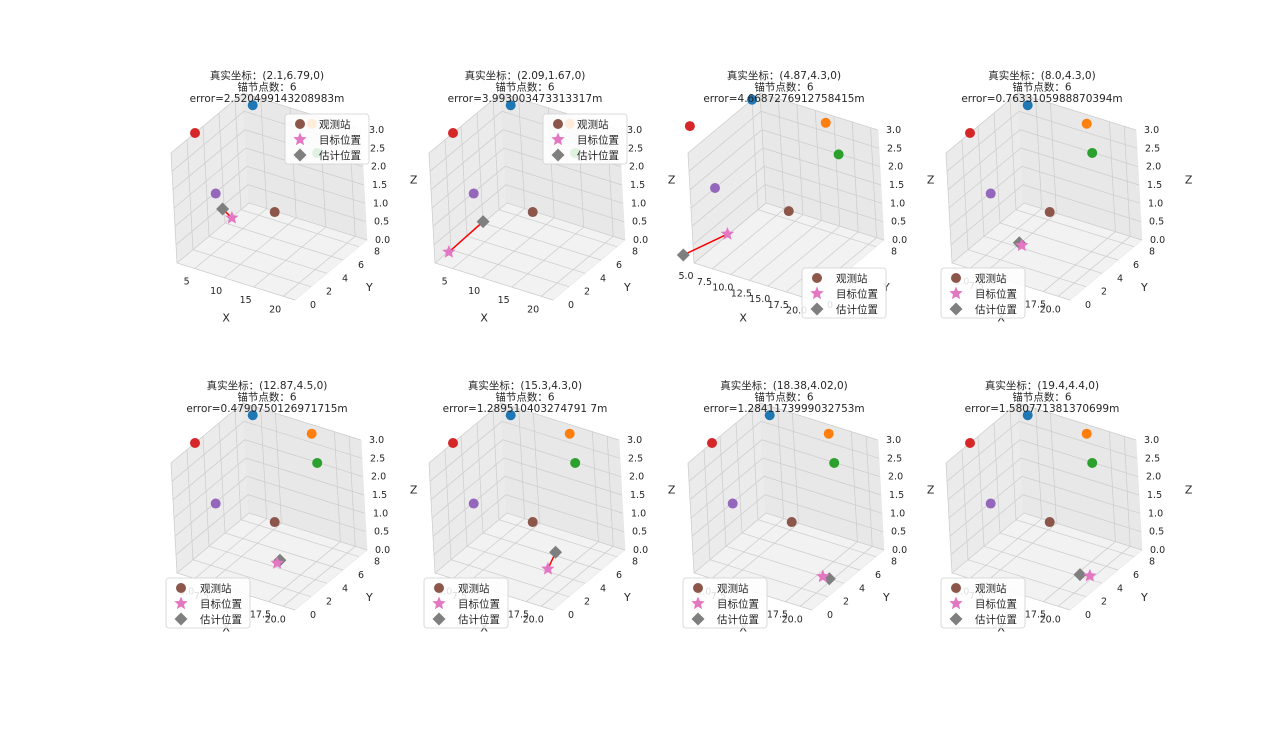  I want to click on z-tick-label: 3.0, so click(1151, 440).